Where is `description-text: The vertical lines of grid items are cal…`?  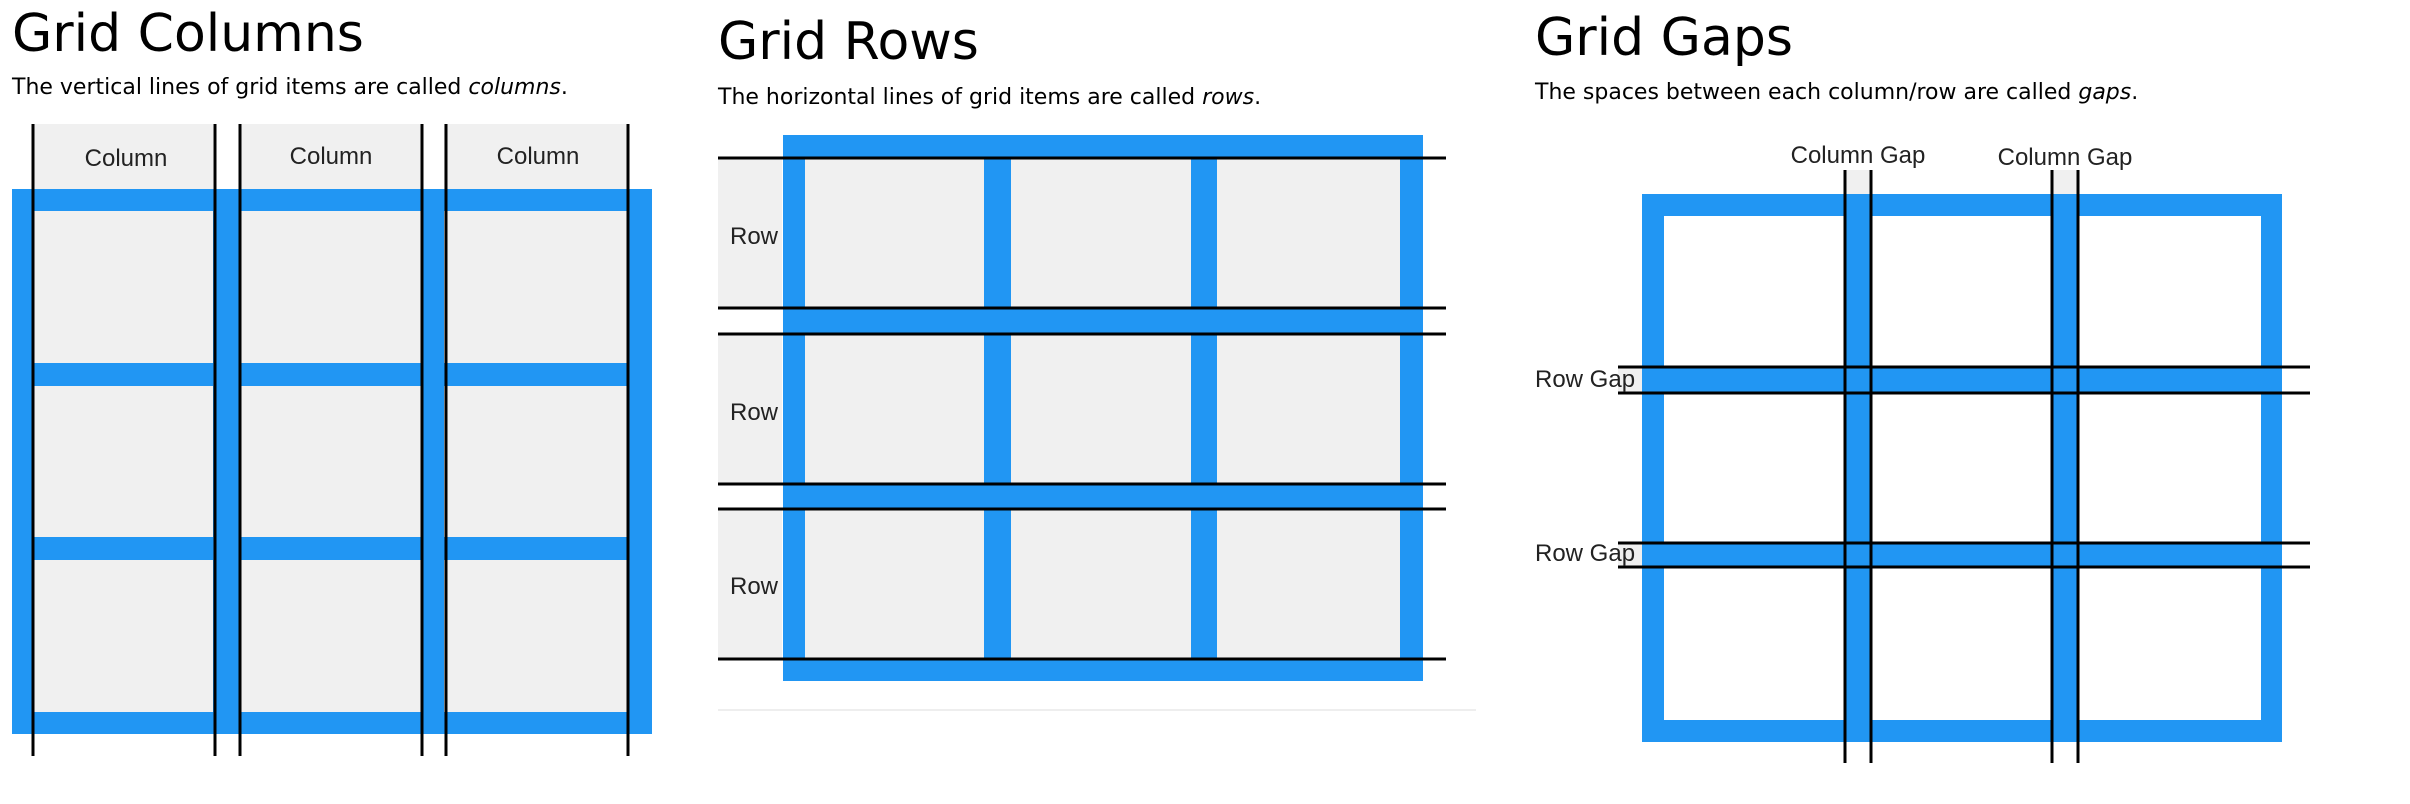
description-text: The vertical lines of grid items are cal… is located at coordinates (240, 87).